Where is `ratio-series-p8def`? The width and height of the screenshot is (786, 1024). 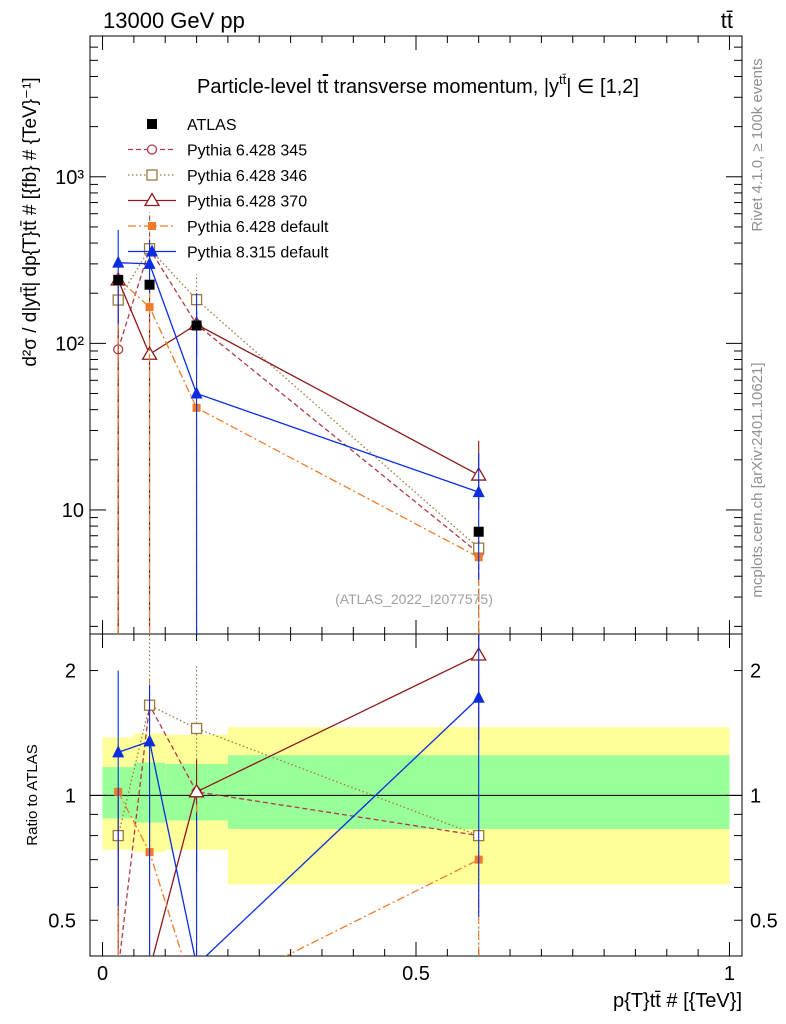
ratio-series-p8def is located at coordinates (298, 795).